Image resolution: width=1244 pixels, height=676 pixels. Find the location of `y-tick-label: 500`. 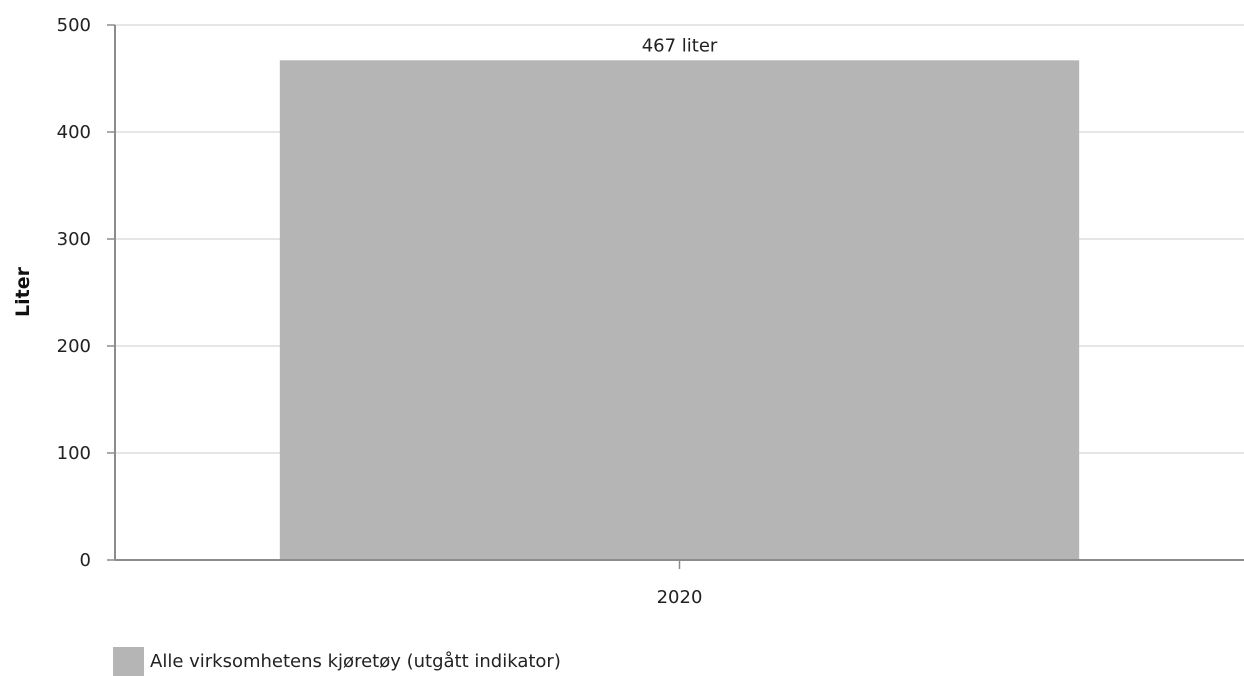

y-tick-label: 500 is located at coordinates (74, 25).